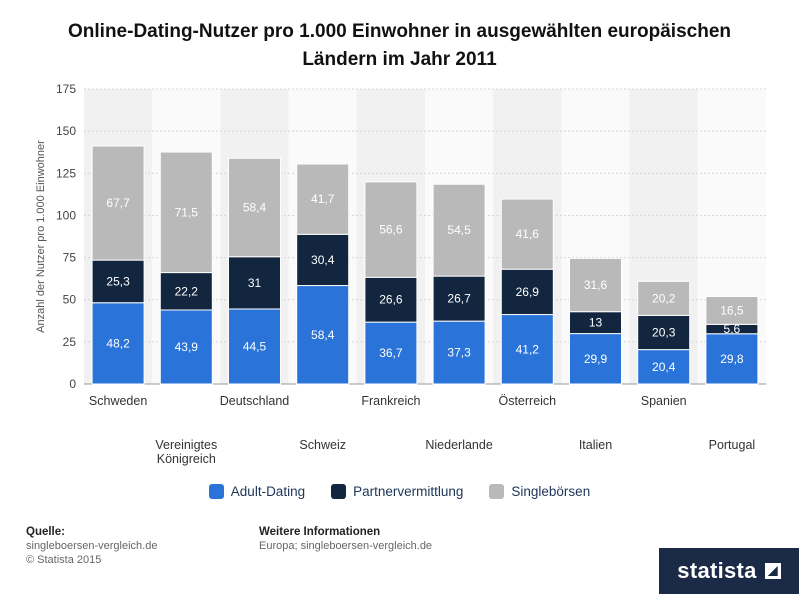 The width and height of the screenshot is (799, 594). I want to click on legend-item-partnervermittlung: Partnervermittlung, so click(397, 491).